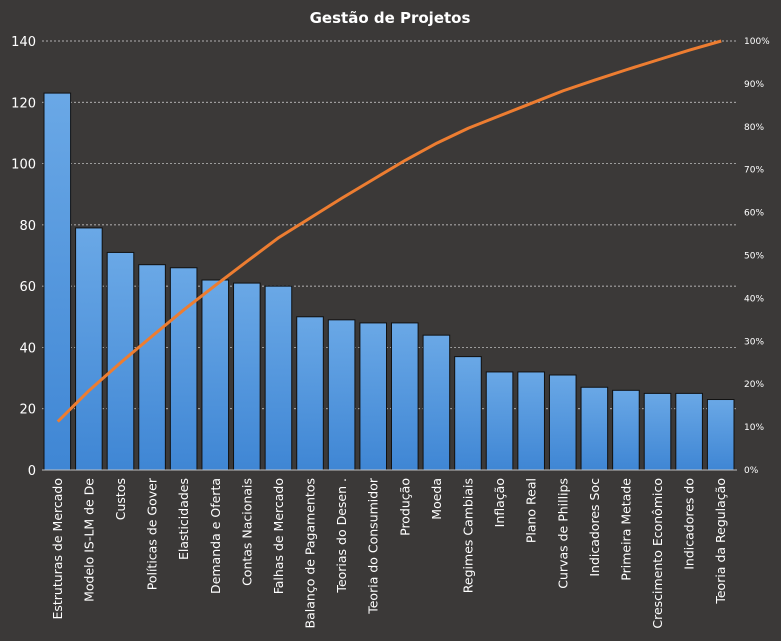  Describe the element at coordinates (23, 103) in the screenshot. I see `y-tick-label: 120` at that location.